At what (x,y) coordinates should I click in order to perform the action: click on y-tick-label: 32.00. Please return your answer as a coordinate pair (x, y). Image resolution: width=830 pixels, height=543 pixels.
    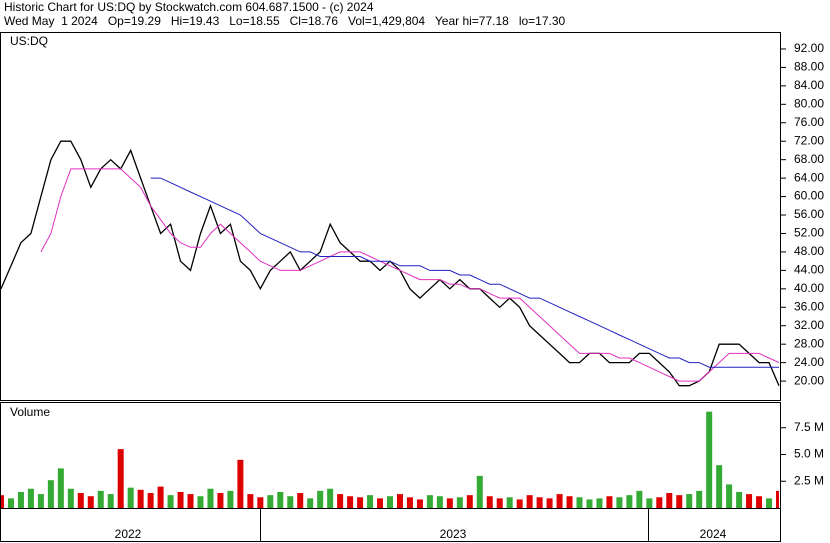
    Looking at the image, I should click on (809, 325).